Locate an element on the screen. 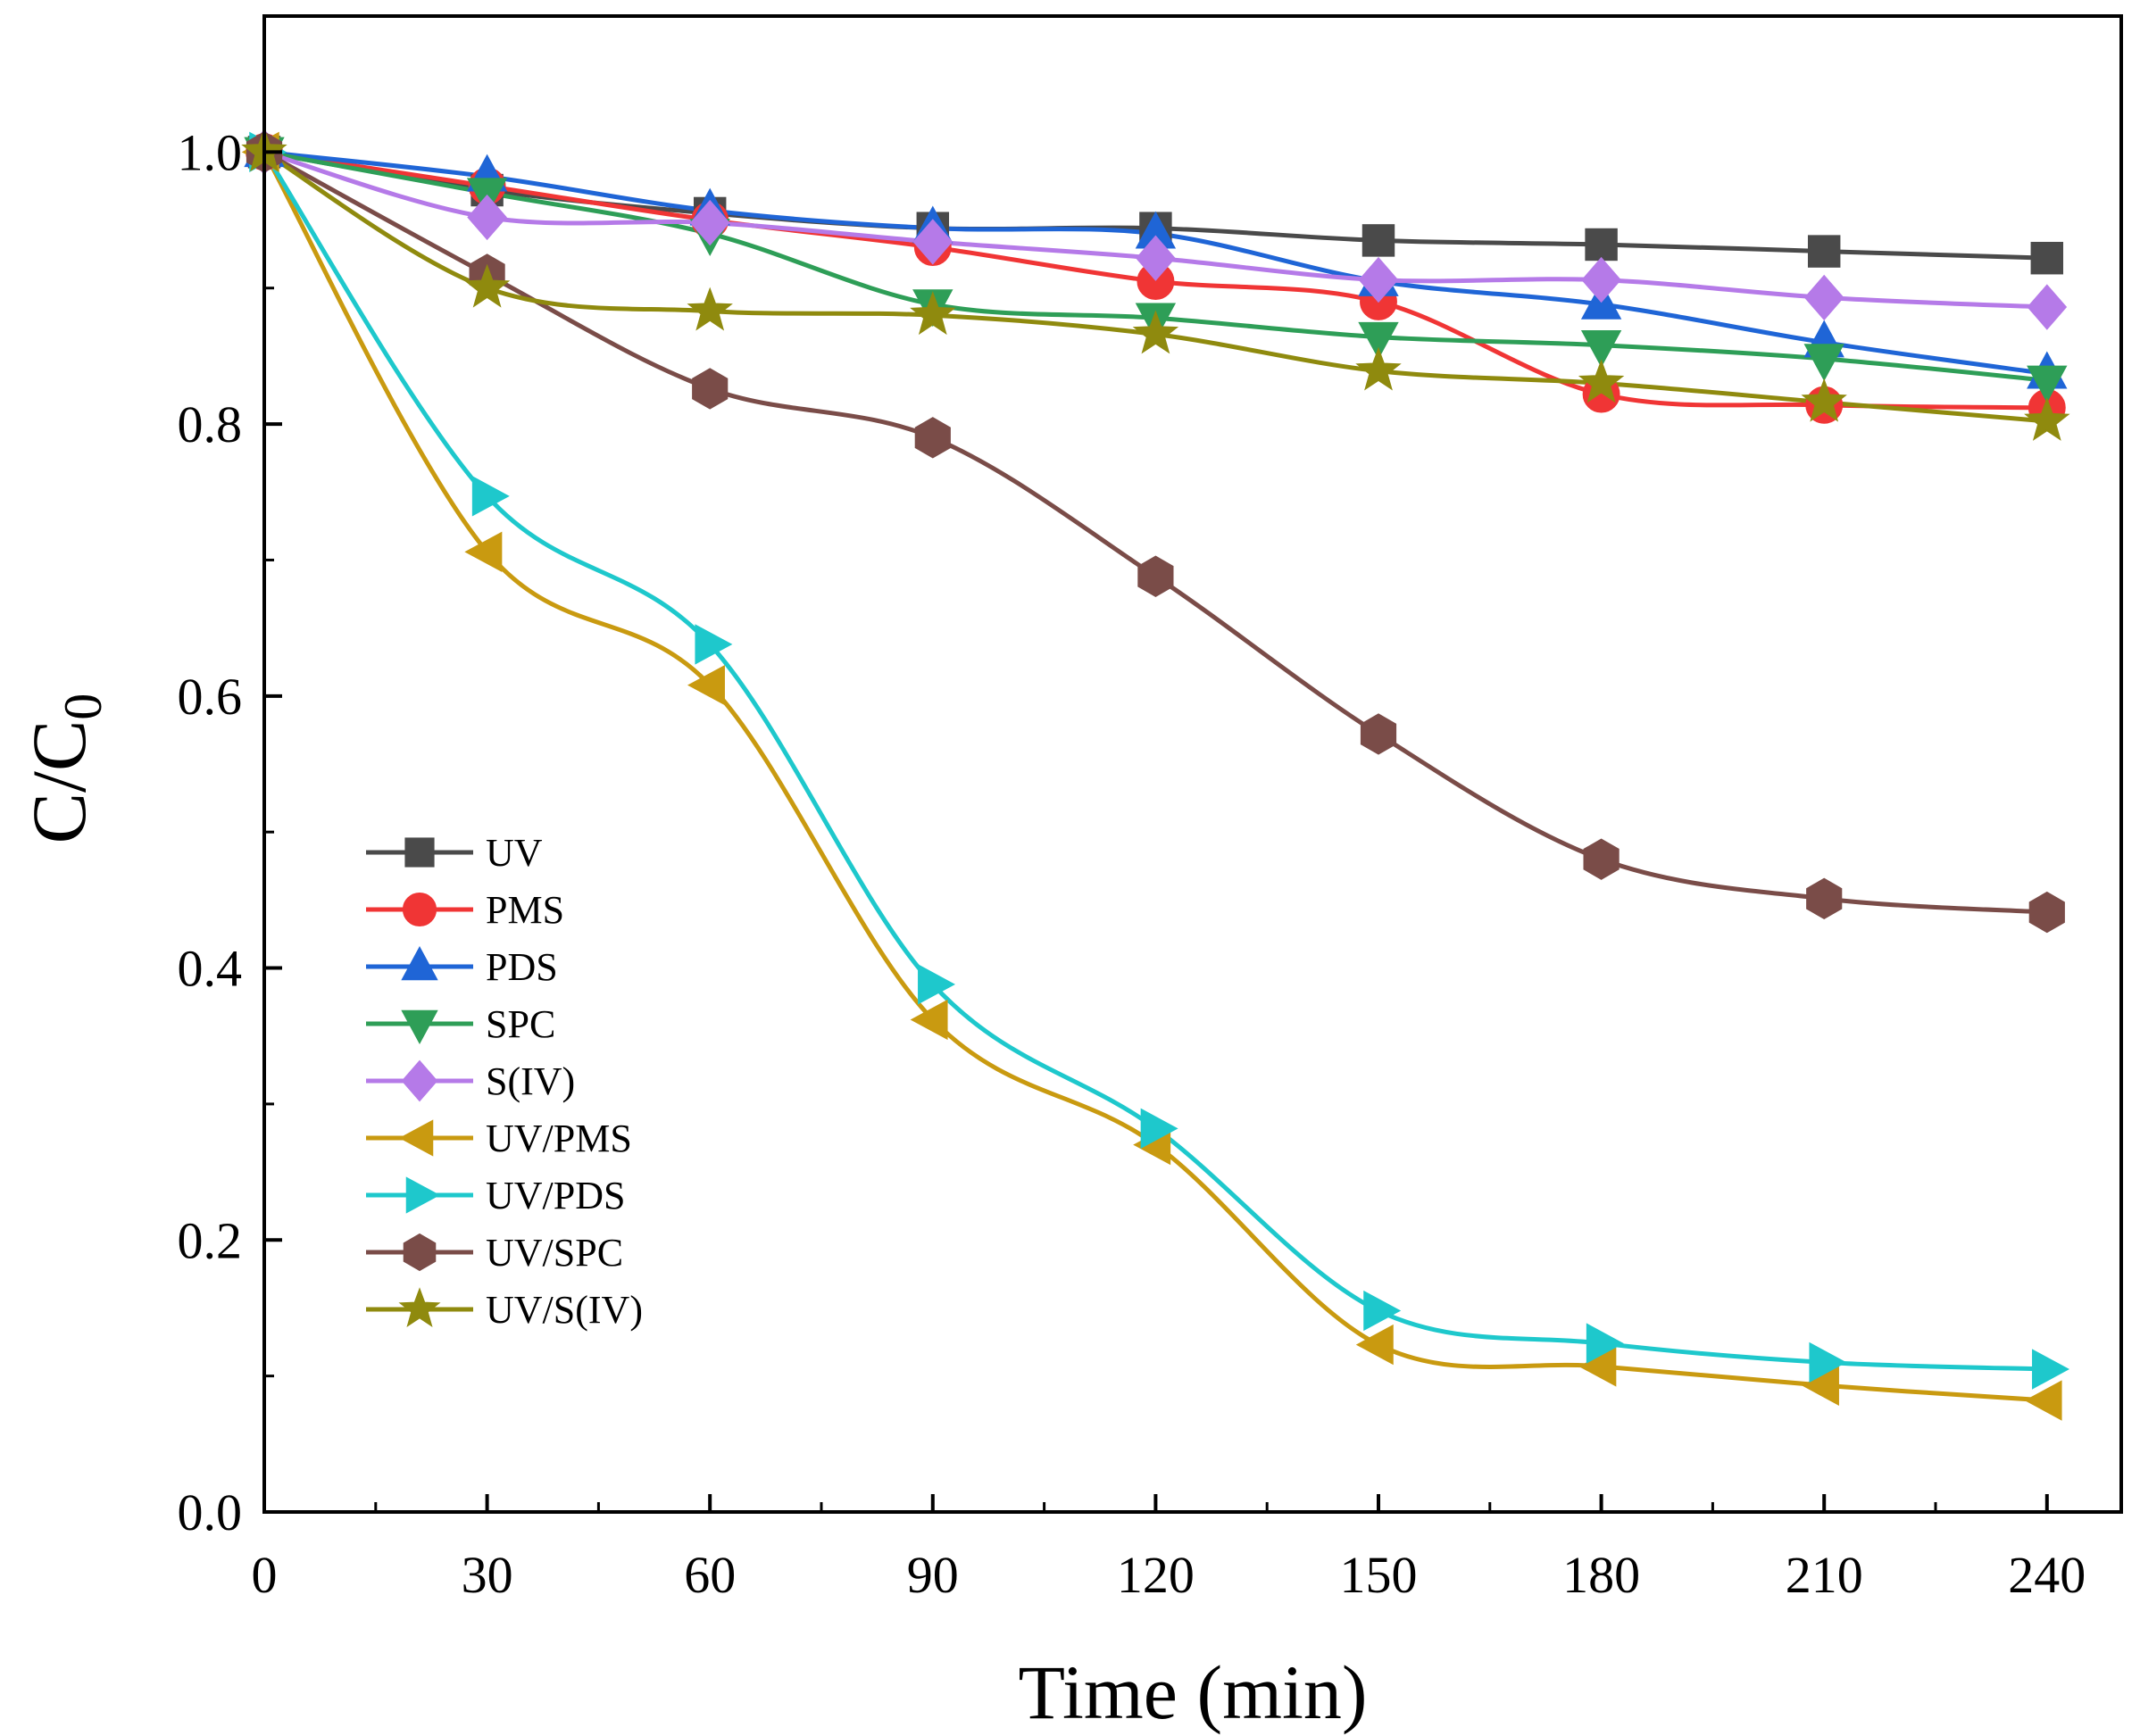 Image resolution: width=2140 pixels, height=1736 pixels. x-tick-label: 0 is located at coordinates (265, 1575).